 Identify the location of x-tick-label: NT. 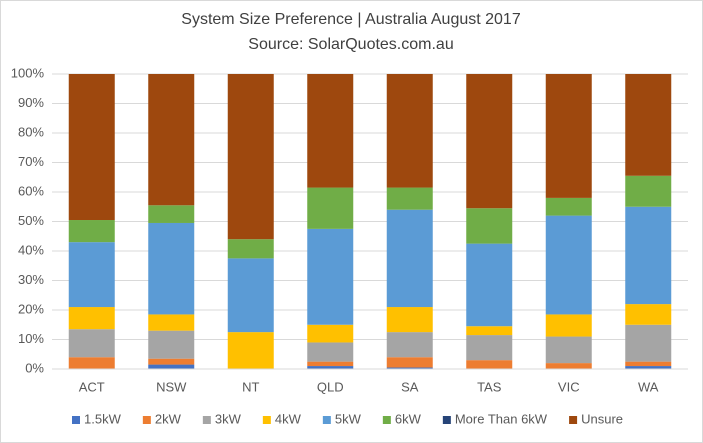
(250, 386).